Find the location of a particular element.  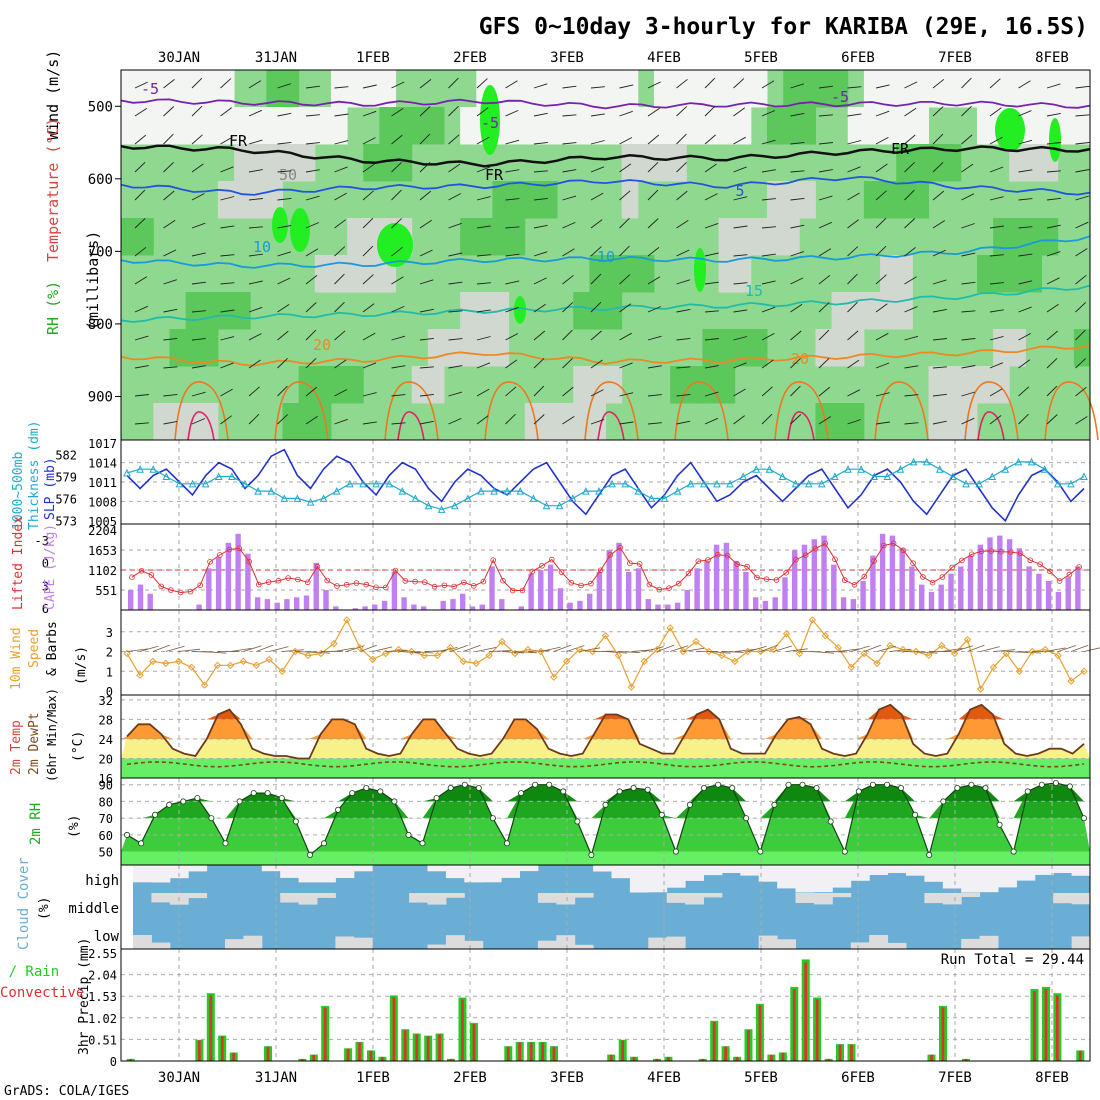

cape-axis-label: CAPE (J/kg) is located at coordinates (50, 567).